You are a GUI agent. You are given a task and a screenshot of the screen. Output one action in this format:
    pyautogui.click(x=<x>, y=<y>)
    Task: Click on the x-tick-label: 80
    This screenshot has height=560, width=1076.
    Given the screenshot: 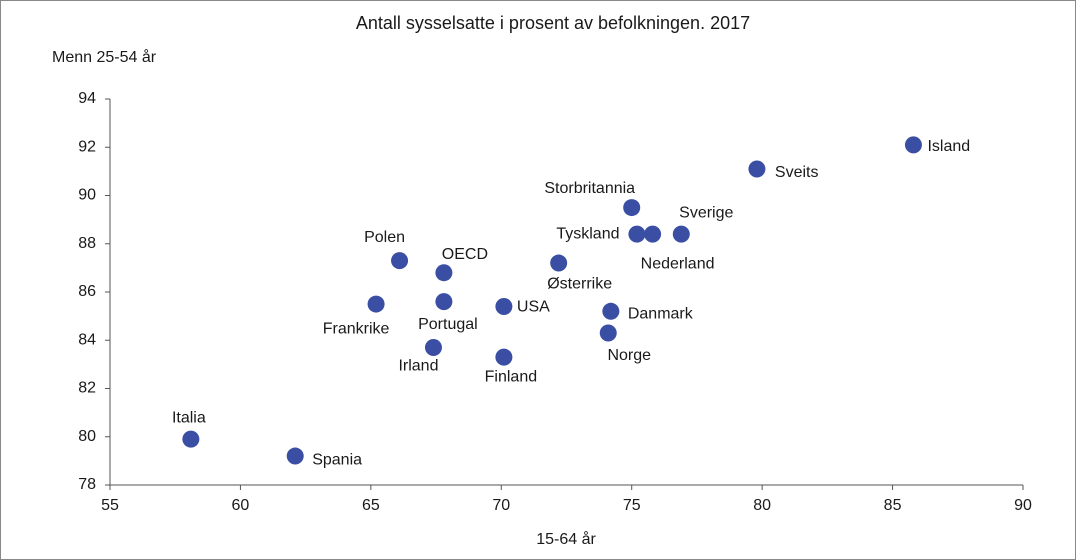 What is the action you would take?
    pyautogui.click(x=762, y=505)
    